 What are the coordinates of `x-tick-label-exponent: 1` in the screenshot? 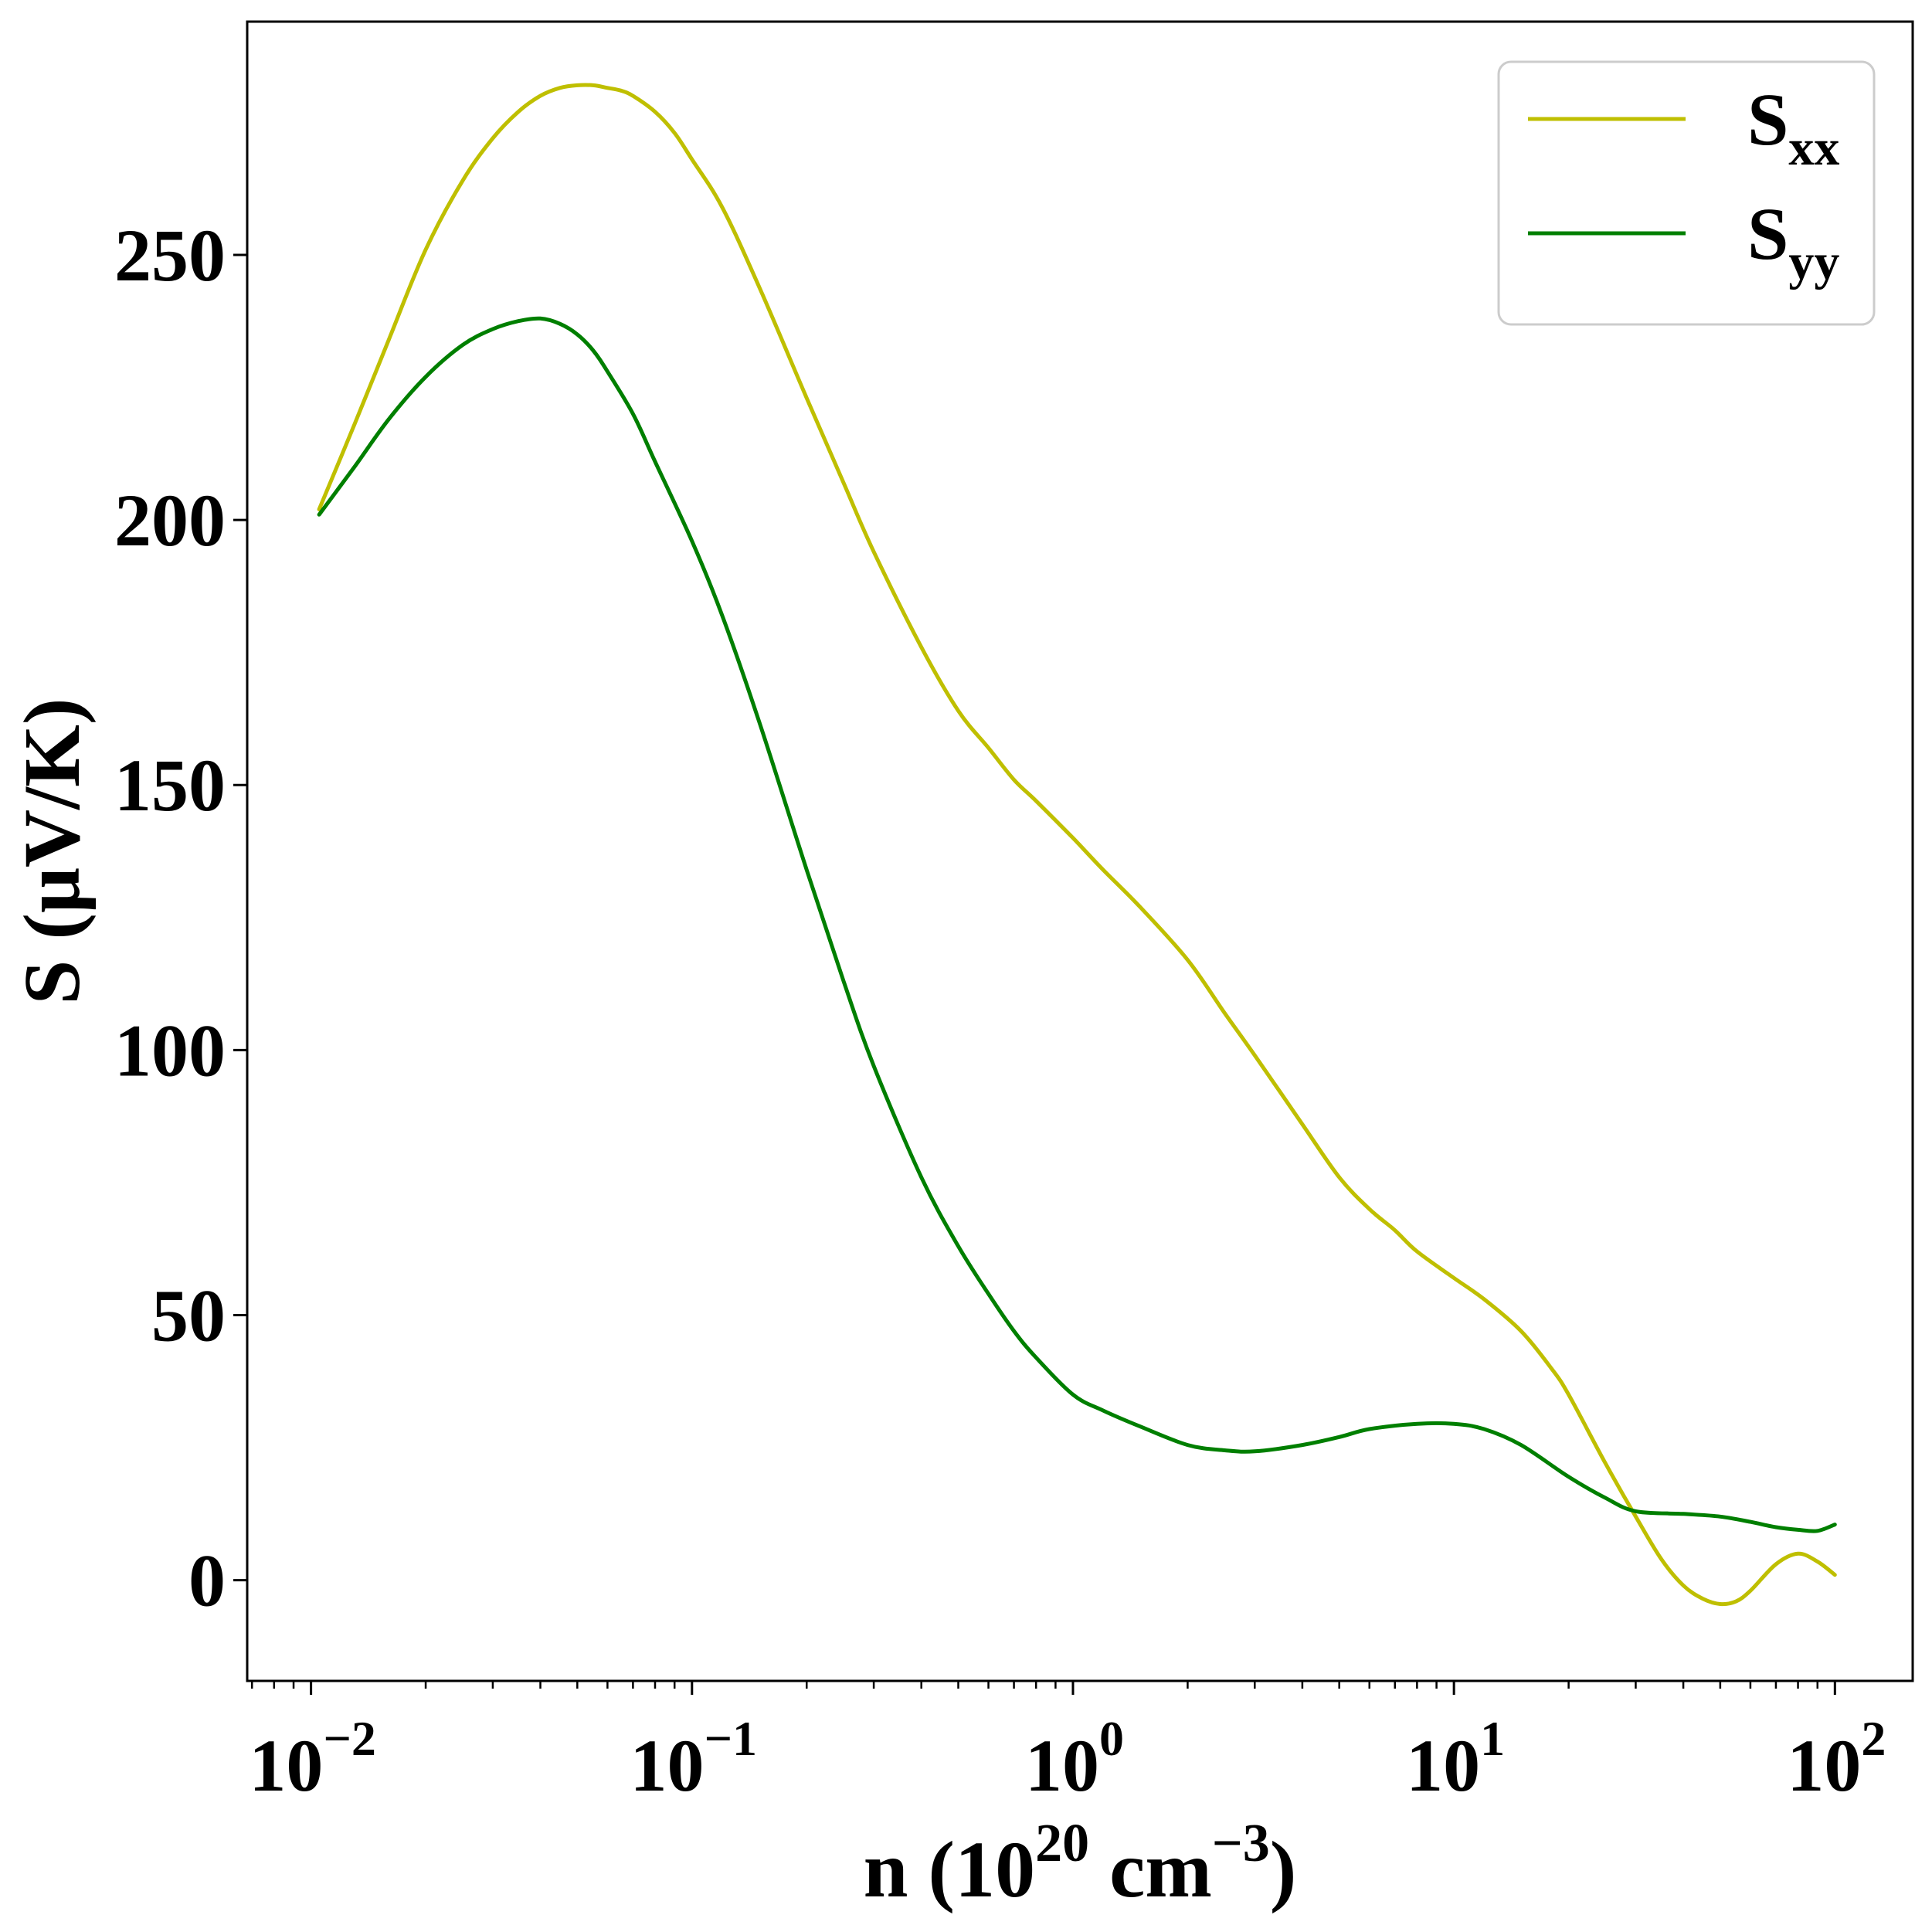 It's located at (1493, 1738).